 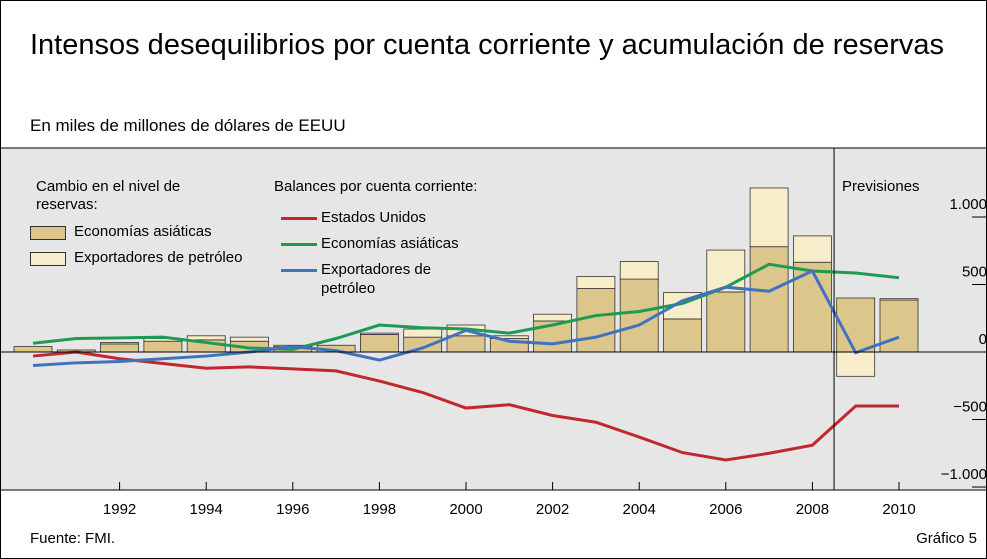 What do you see at coordinates (108, 195) in the screenshot?
I see `bar-legend-title: Cambio en el nivel de reservas:` at bounding box center [108, 195].